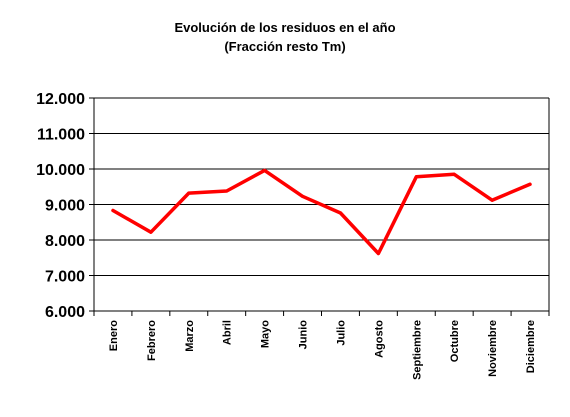 The width and height of the screenshot is (570, 417). Describe the element at coordinates (61, 135) in the screenshot. I see `y-tick-label: 11.000` at that location.